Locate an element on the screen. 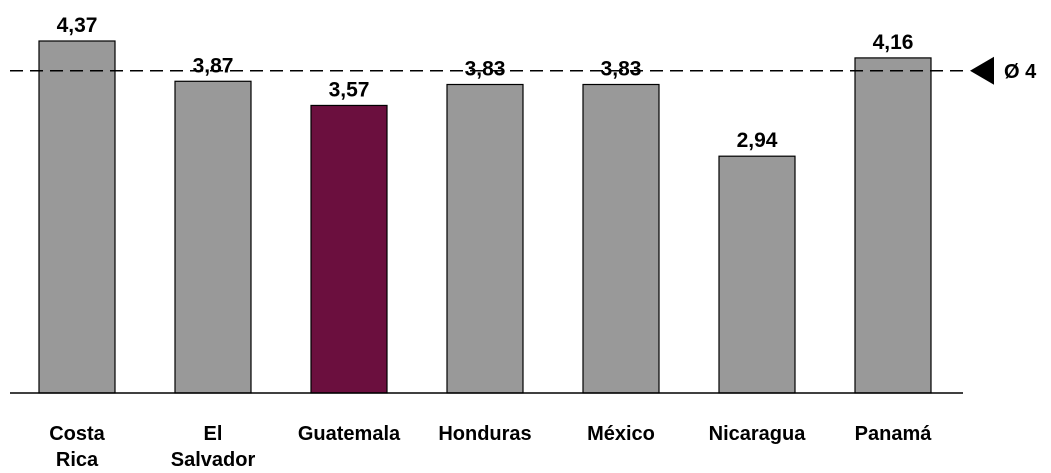 The image size is (1051, 473). category-label-line: Guatemala is located at coordinates (349, 434).